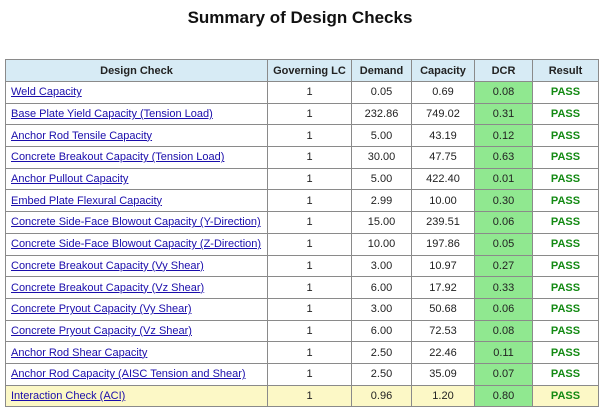 This screenshot has width=600, height=410. I want to click on cell-design-check: Base Plate Yield Capacity (Tension Load), so click(136, 114).